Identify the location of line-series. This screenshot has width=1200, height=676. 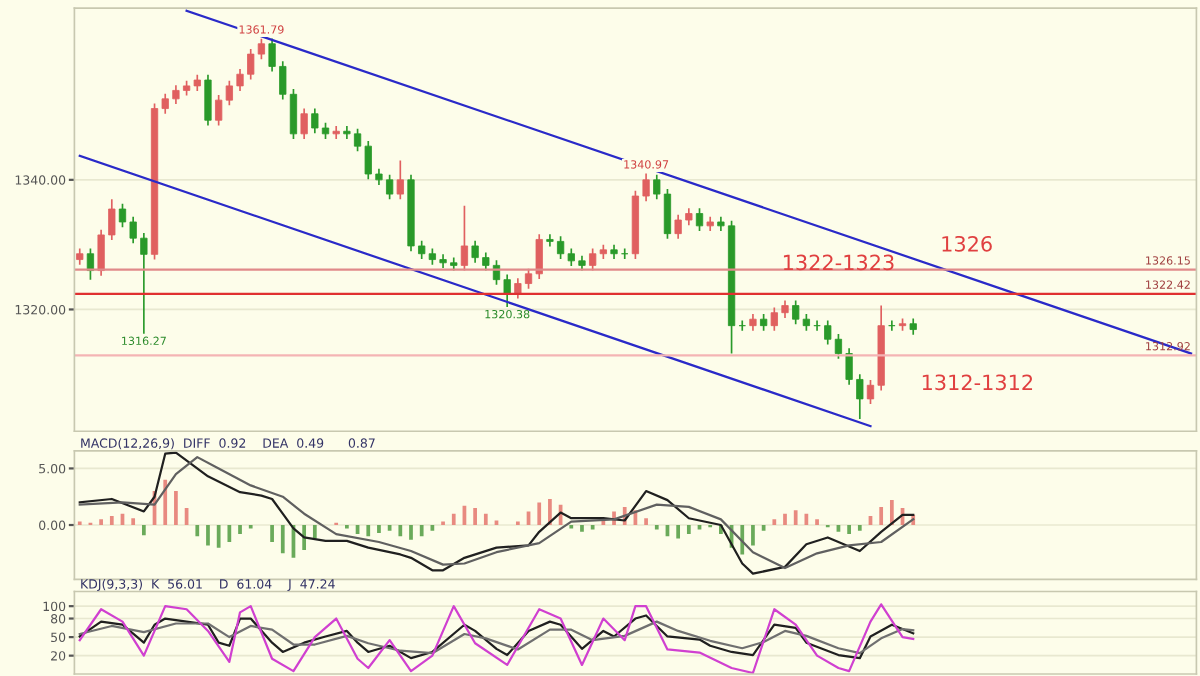
(496, 638).